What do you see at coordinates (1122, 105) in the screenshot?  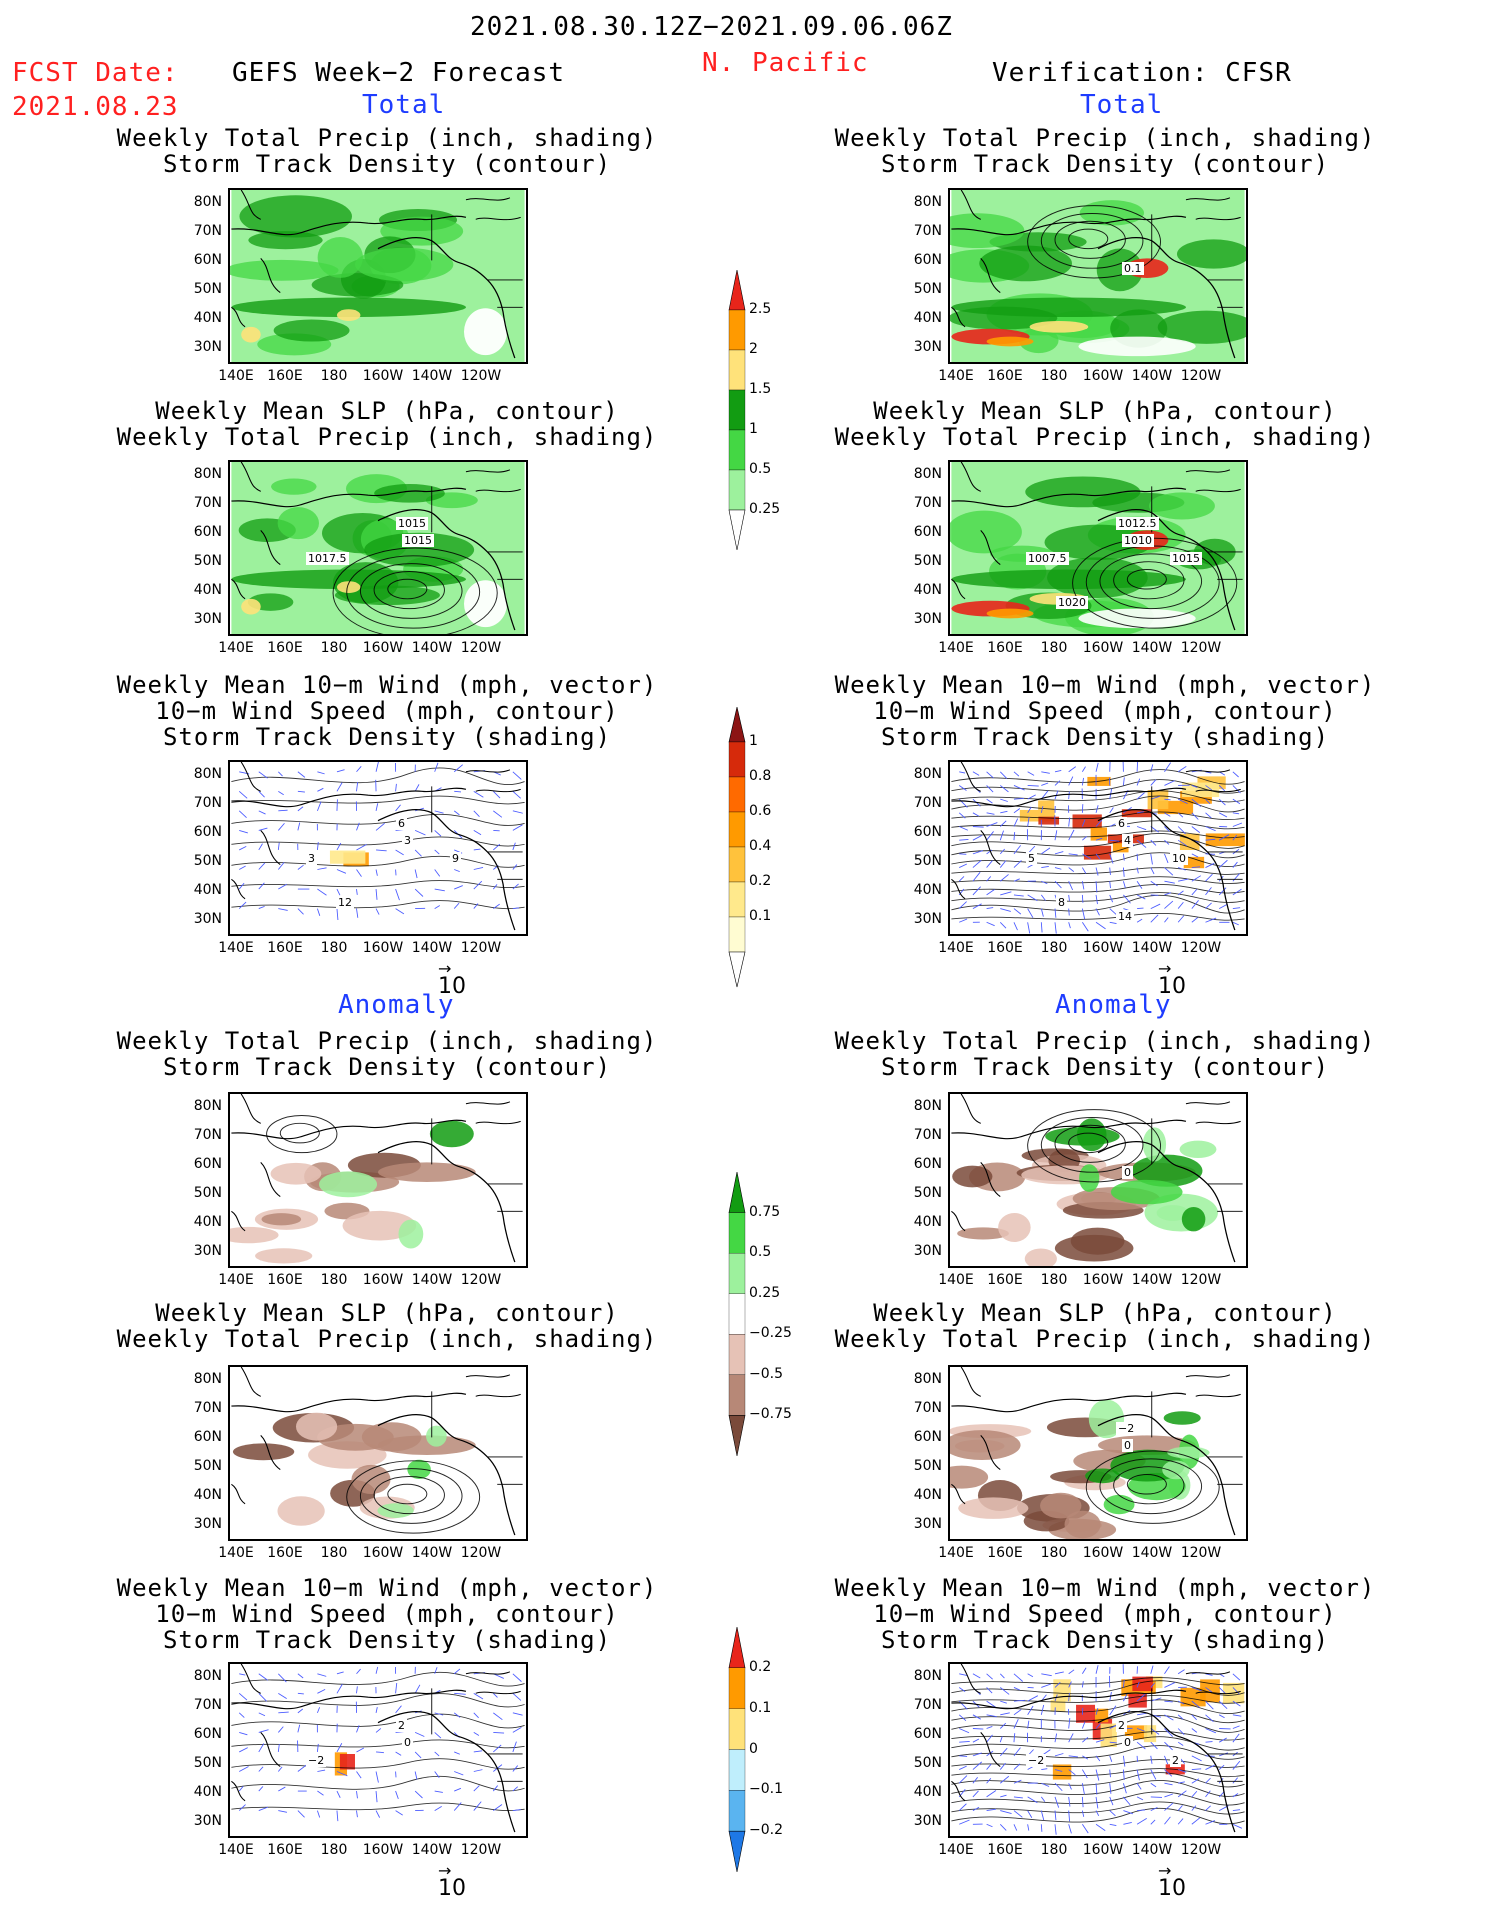 I see `right-total-label: Total` at bounding box center [1122, 105].